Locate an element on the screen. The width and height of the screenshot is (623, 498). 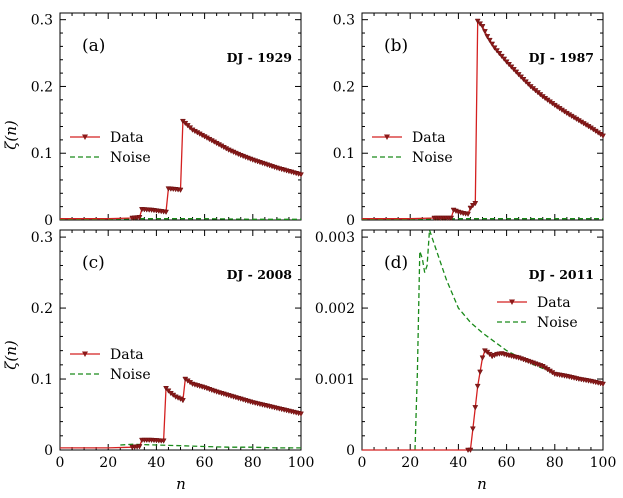
x-axis-label-right: n is located at coordinates (482, 484).